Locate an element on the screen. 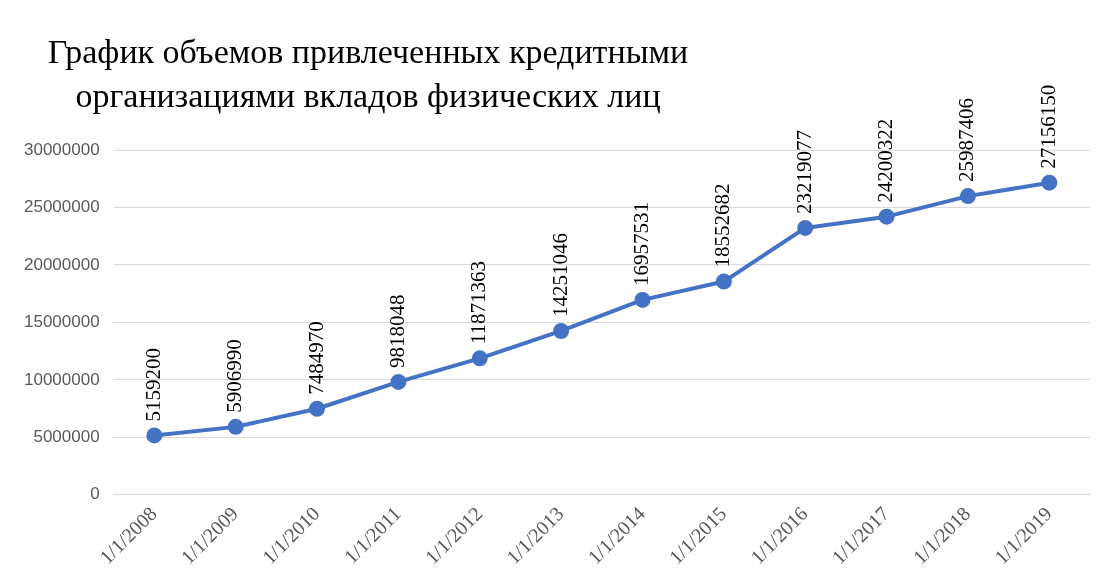  data-label: 24200322 is located at coordinates (885, 160).